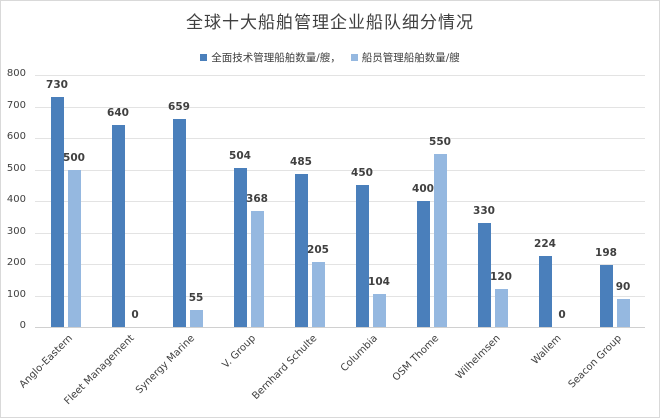 This screenshot has width=660, height=418. Describe the element at coordinates (16, 262) in the screenshot. I see `y-tick-label: 200` at that location.